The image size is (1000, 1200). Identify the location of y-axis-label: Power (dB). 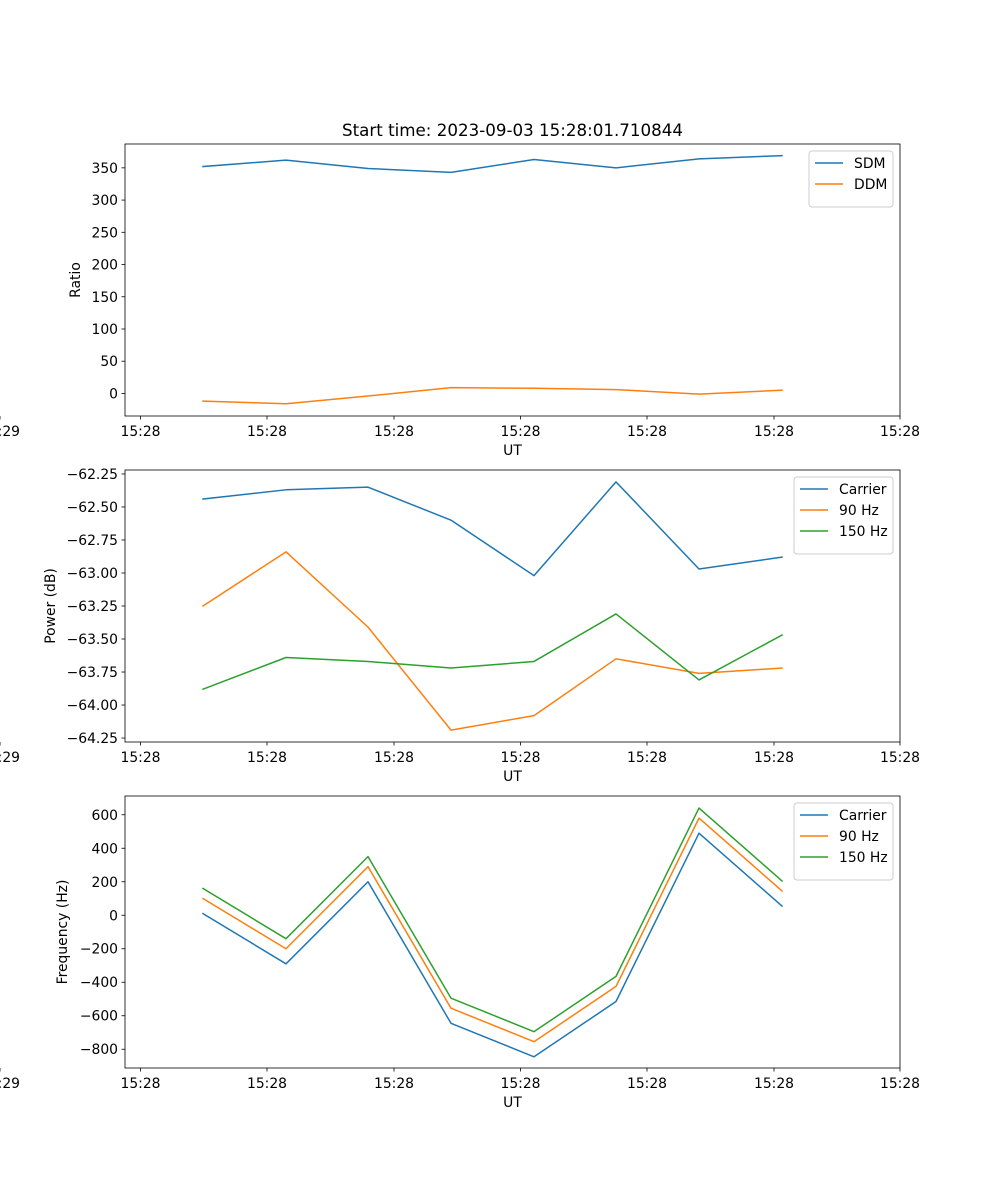
(51, 606).